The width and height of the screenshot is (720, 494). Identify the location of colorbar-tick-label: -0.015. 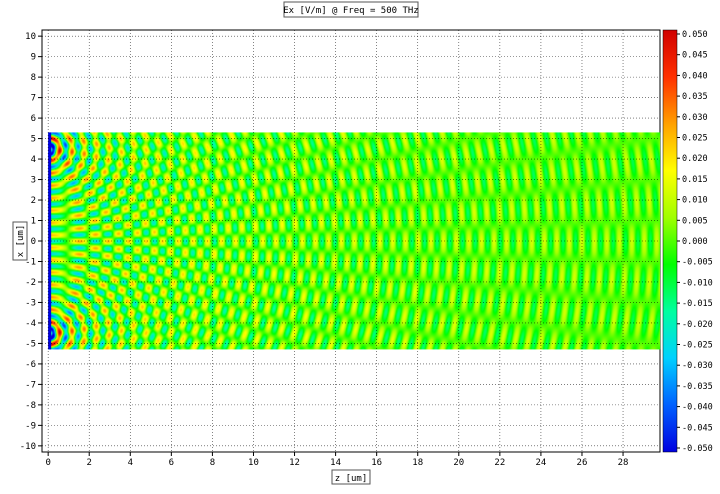
(697, 304).